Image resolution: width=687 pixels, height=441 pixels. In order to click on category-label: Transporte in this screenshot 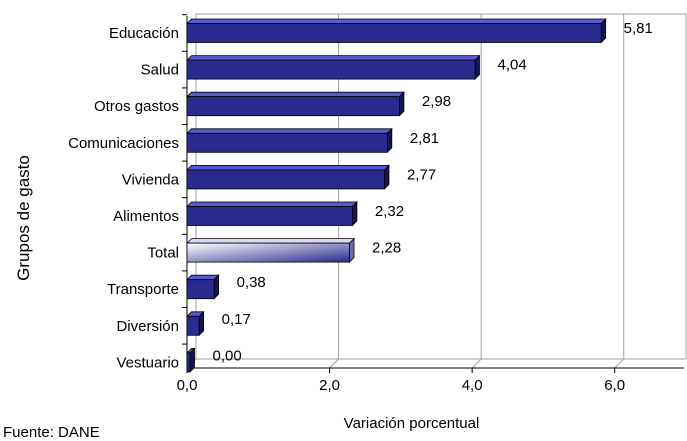, I will do `click(143, 289)`.